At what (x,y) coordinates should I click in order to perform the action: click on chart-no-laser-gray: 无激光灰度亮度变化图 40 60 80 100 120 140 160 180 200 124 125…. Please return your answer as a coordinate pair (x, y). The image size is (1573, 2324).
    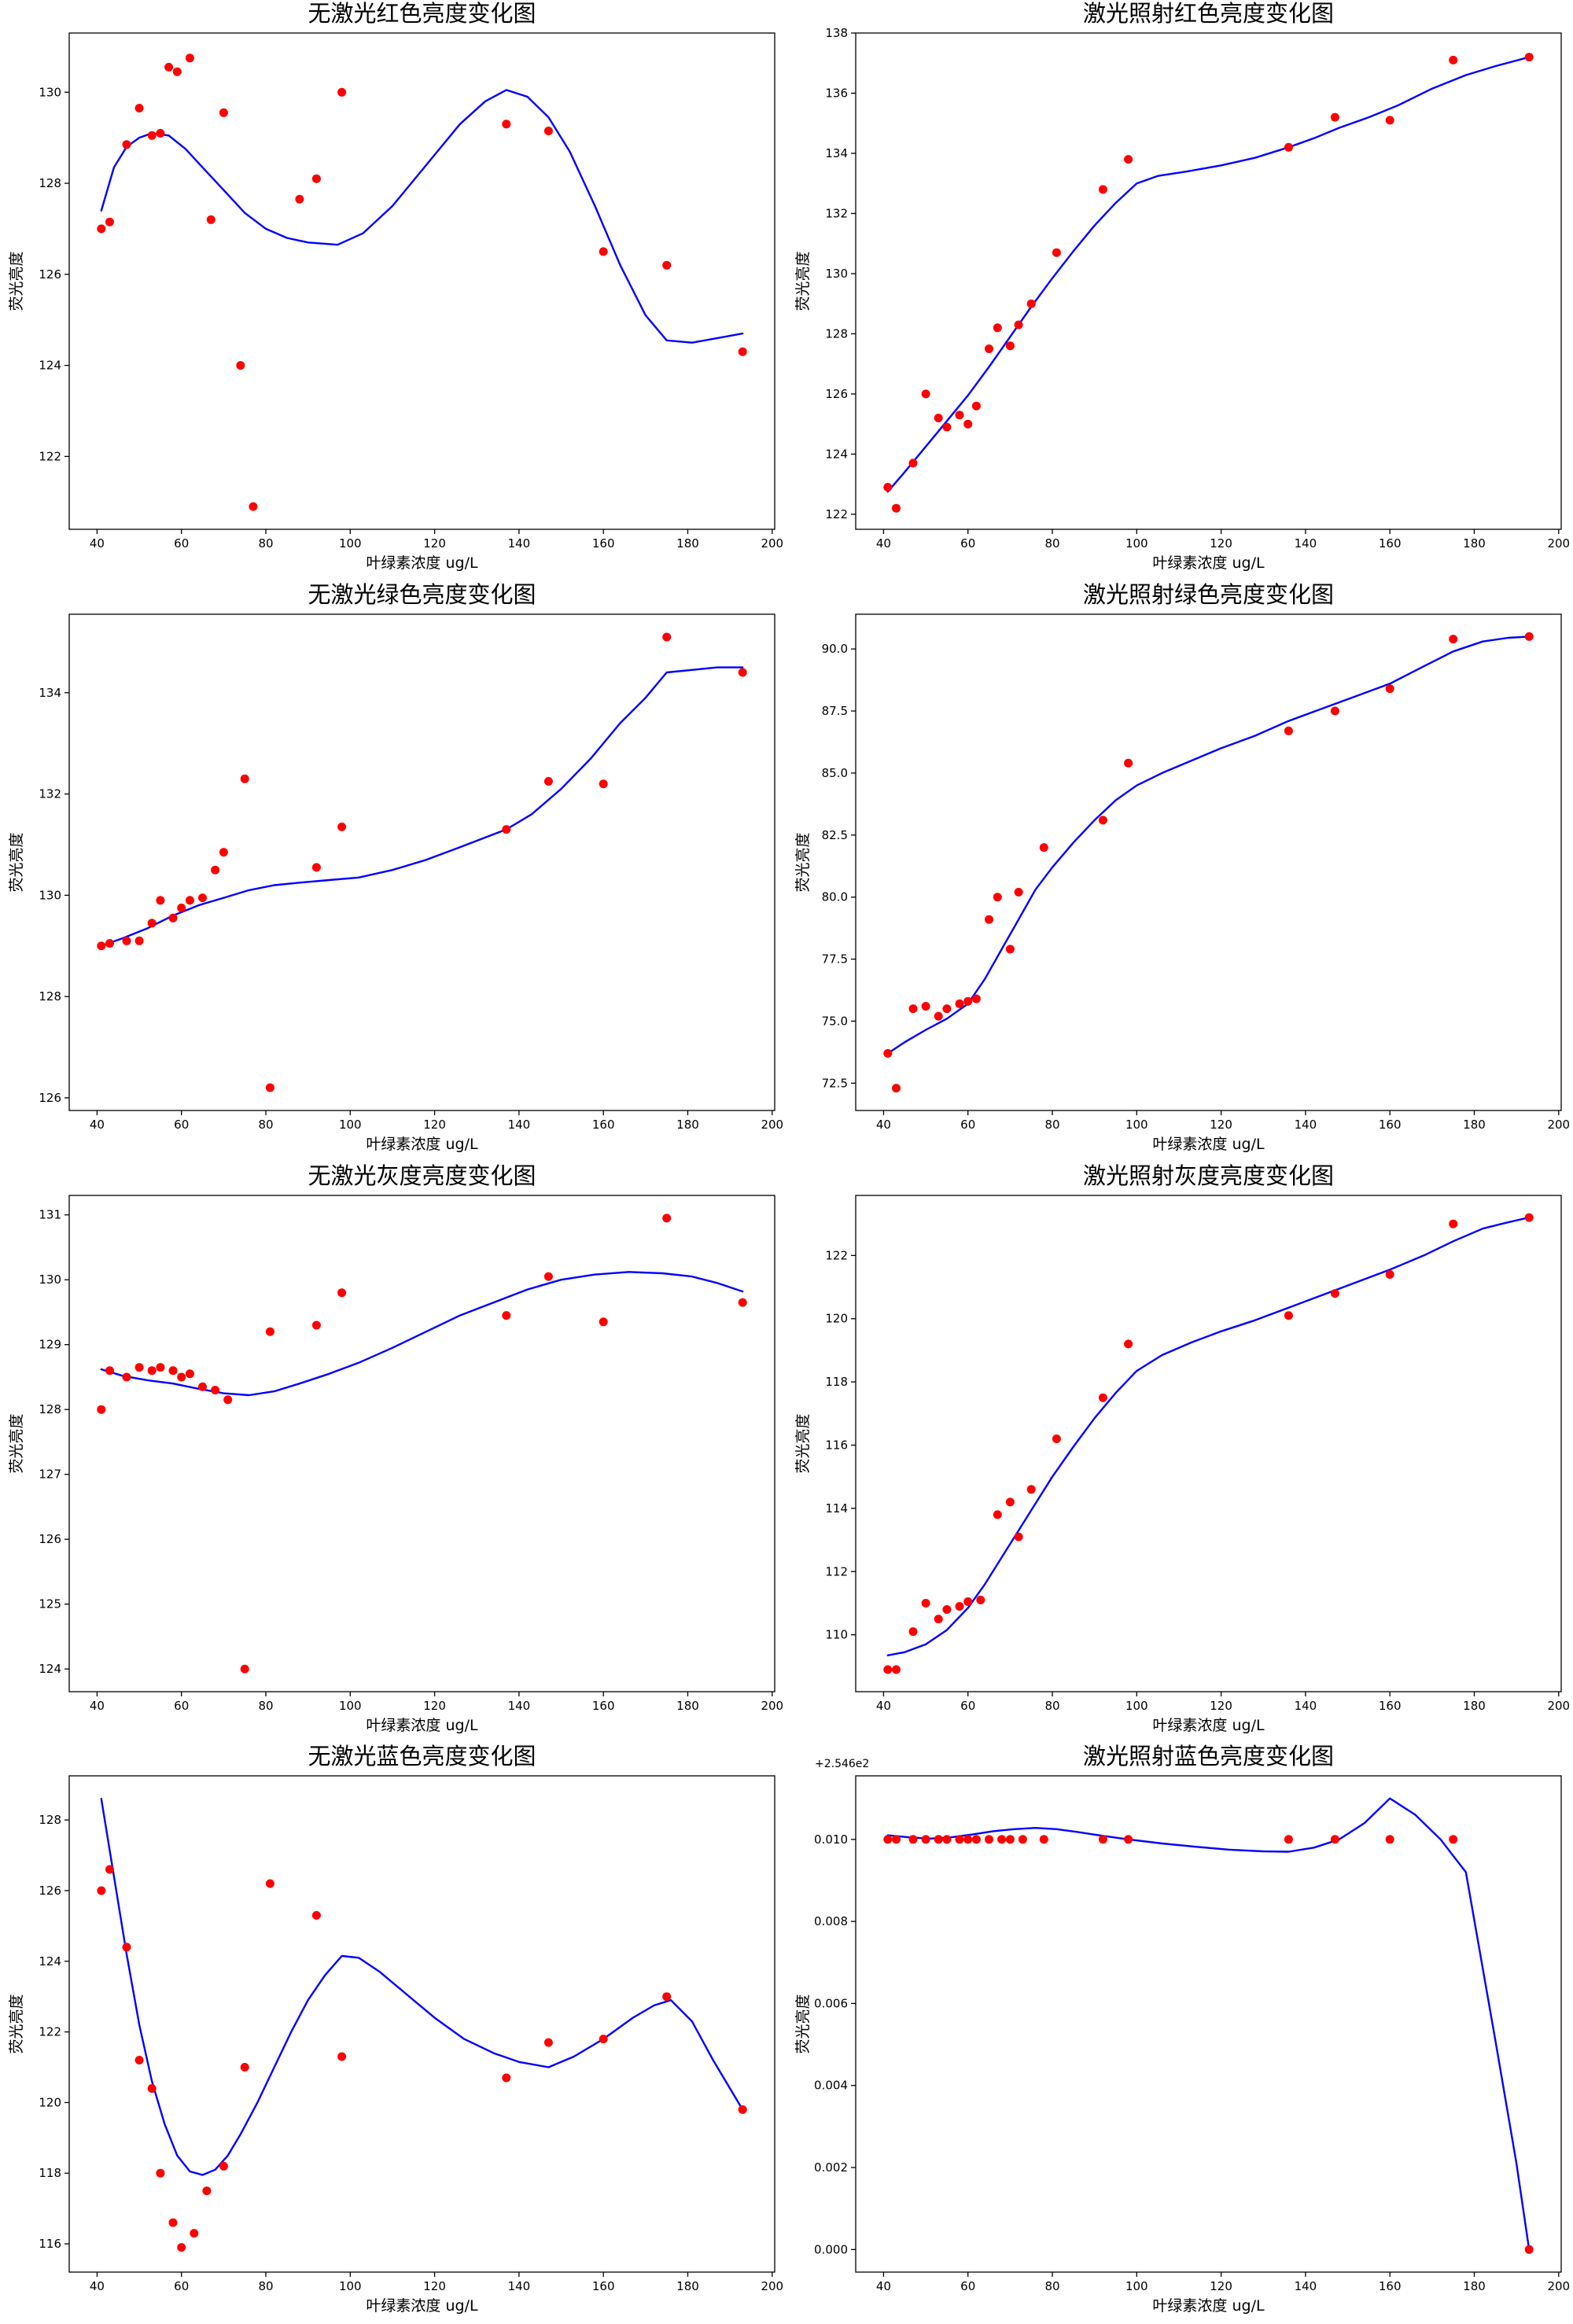
    Looking at the image, I should click on (393, 1453).